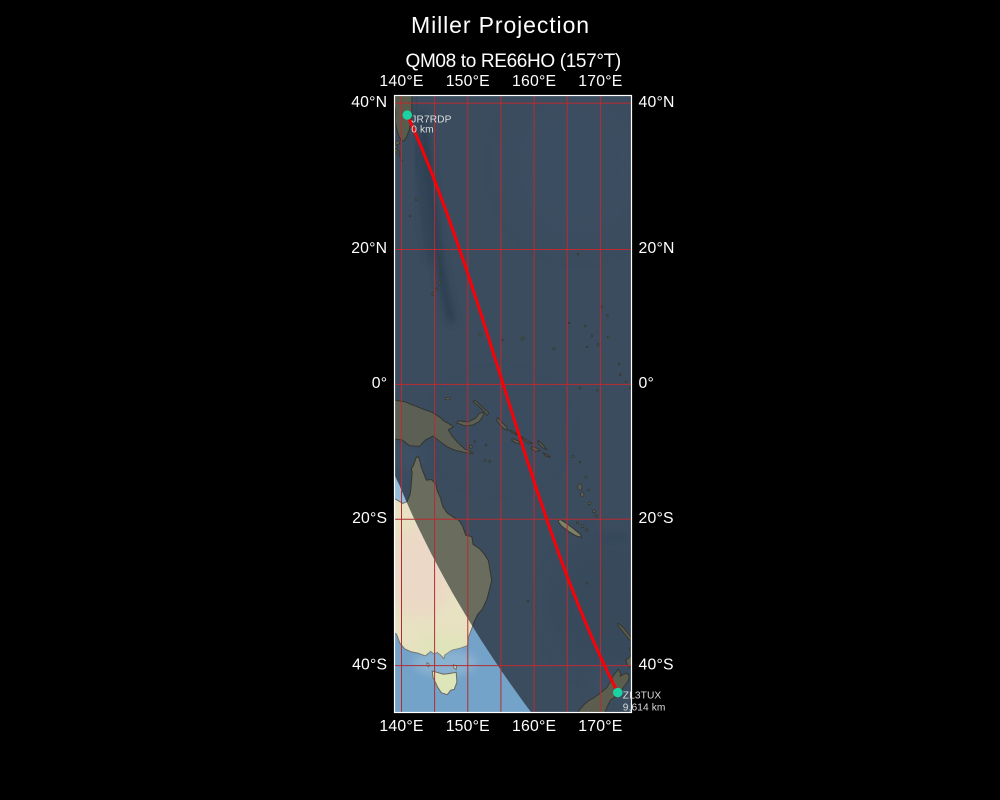 This screenshot has height=800, width=1000. I want to click on svg-text: Miller Projection, so click(500, 25).